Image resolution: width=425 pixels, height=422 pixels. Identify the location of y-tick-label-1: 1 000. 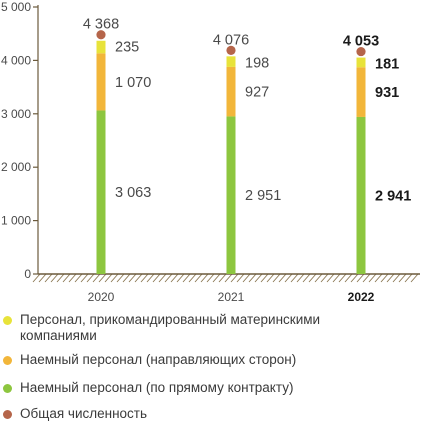
(16, 221).